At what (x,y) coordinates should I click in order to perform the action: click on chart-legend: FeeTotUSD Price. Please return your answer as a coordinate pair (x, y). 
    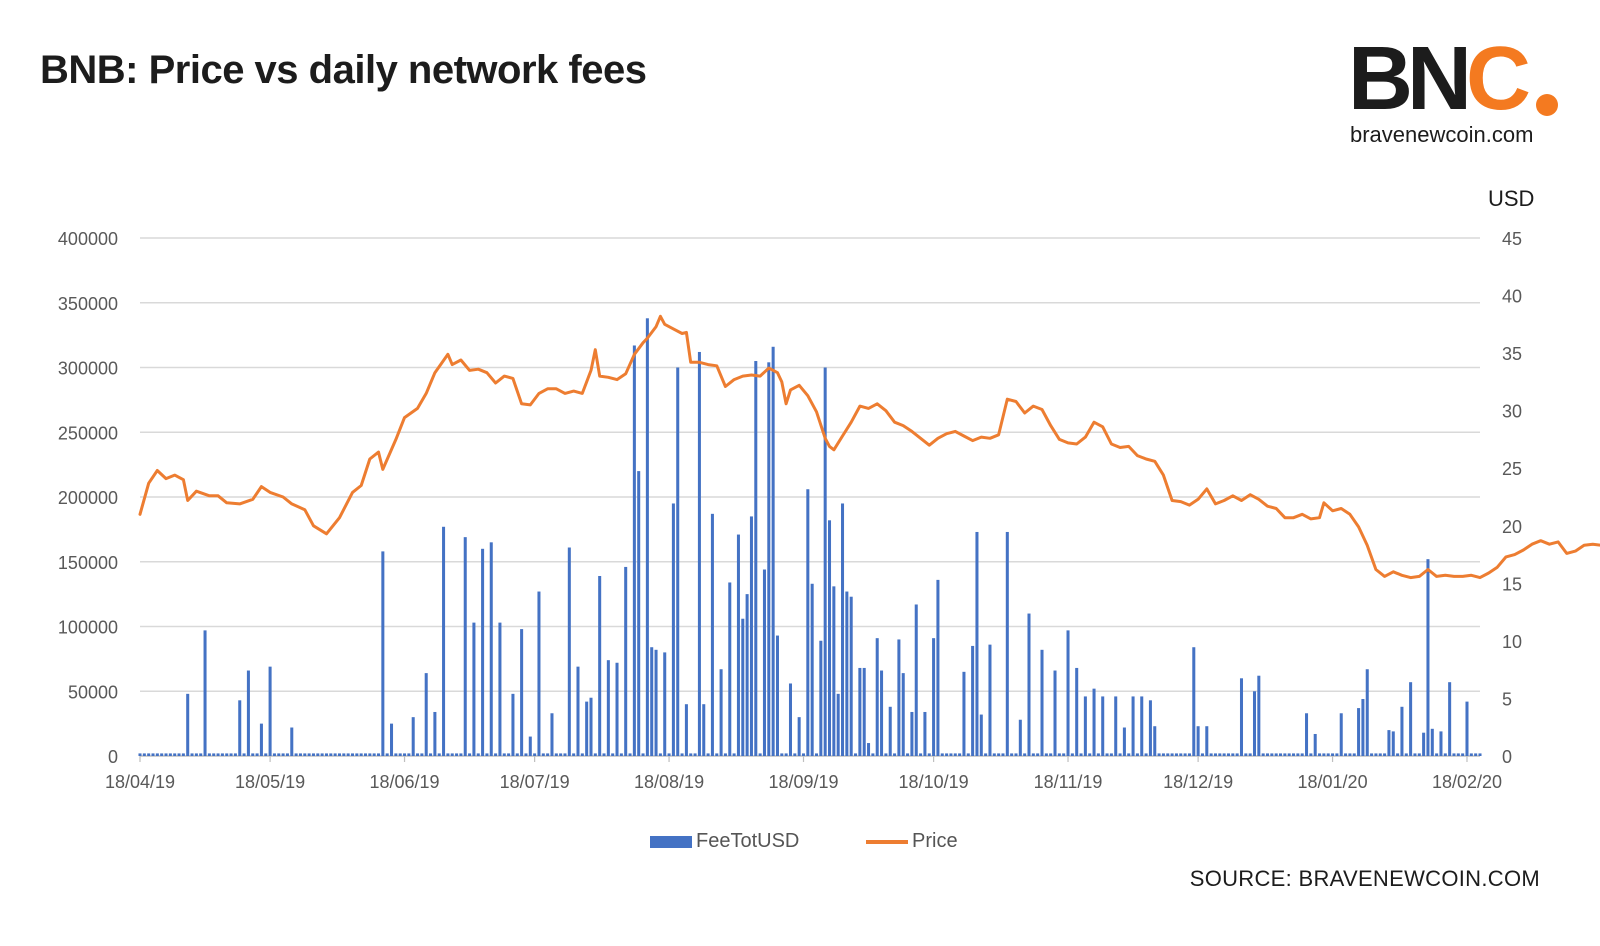
    Looking at the image, I should click on (800, 845).